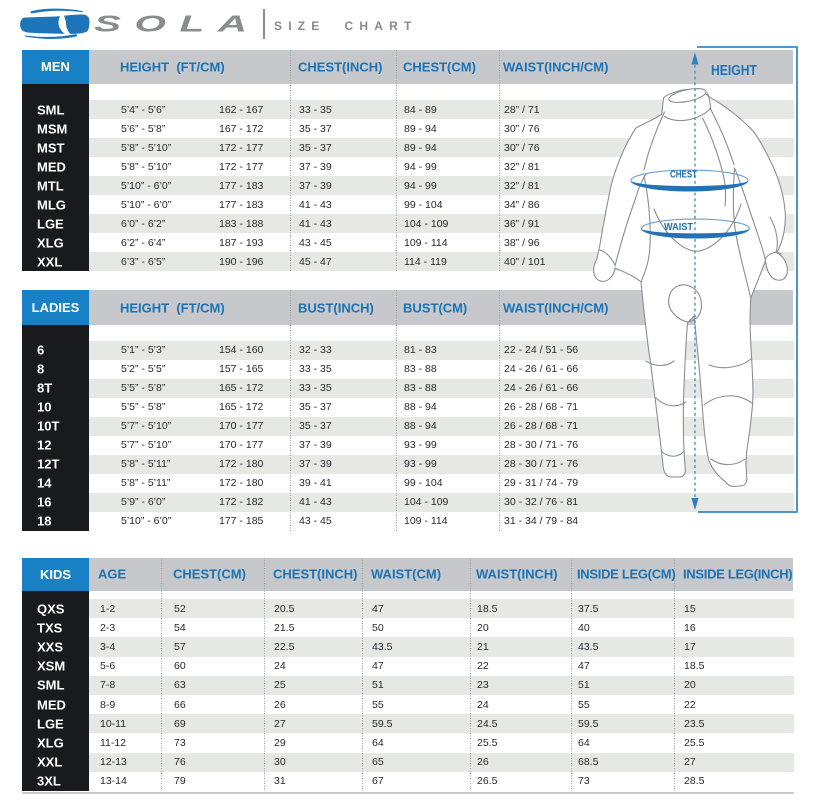  I want to click on svg-text: HEIGHT, so click(734, 71).